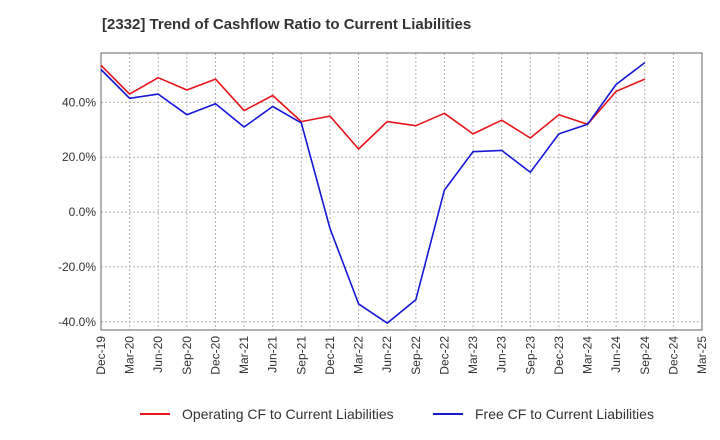 The width and height of the screenshot is (720, 440). Describe the element at coordinates (473, 355) in the screenshot. I see `x-tick-label: Mar-23` at that location.